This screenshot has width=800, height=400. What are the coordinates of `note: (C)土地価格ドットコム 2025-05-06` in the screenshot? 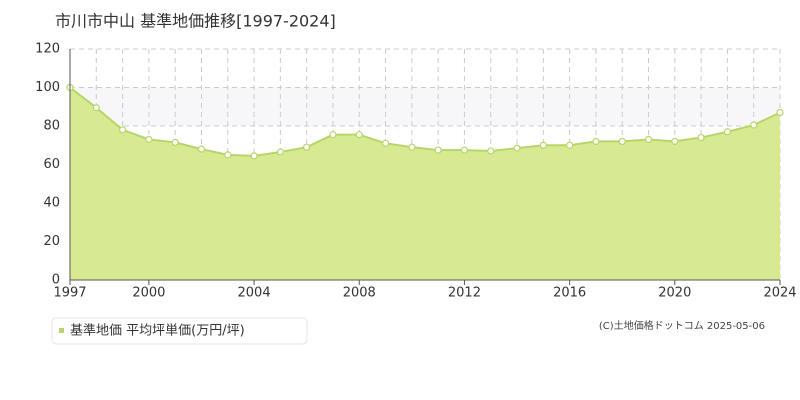 It's located at (682, 325).